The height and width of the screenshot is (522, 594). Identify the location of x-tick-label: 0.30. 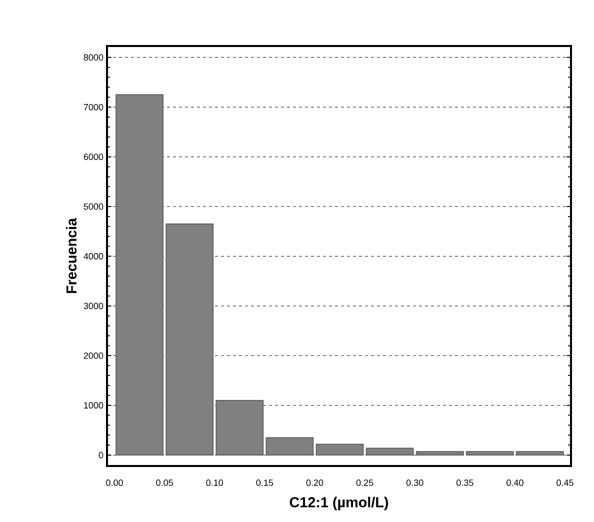
(415, 483).